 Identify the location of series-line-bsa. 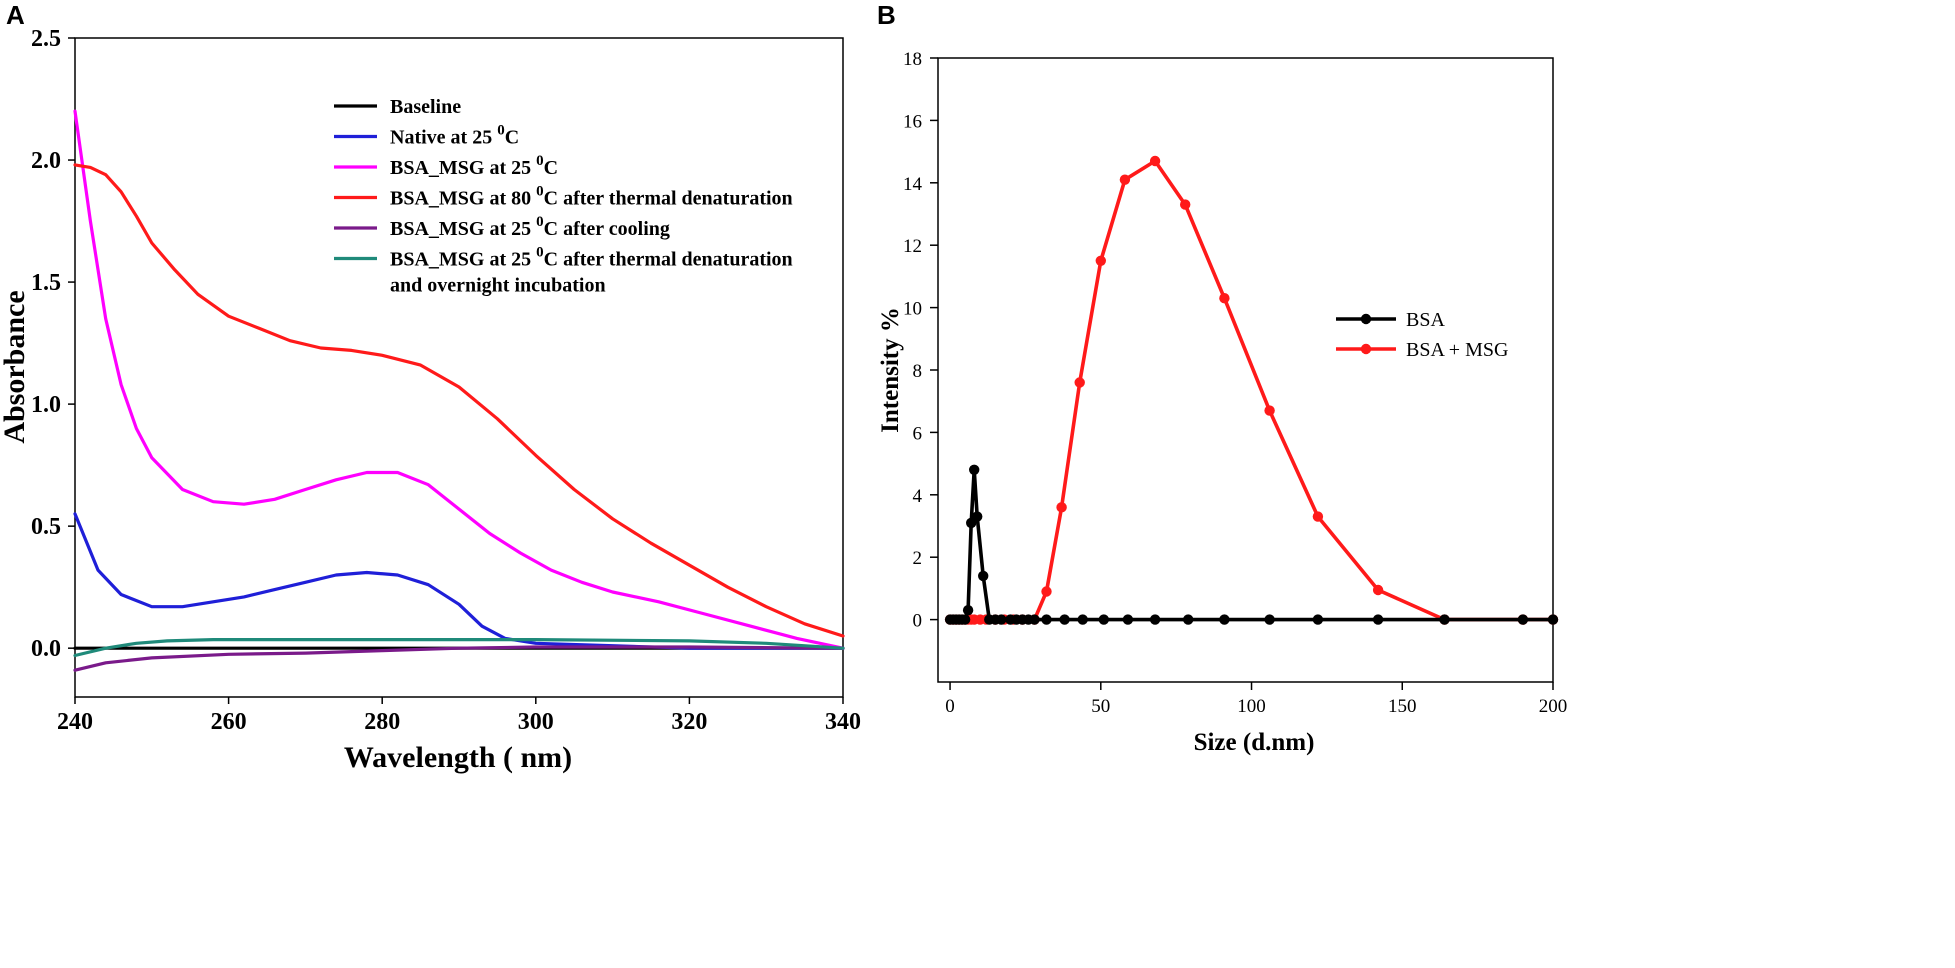
(1251, 545).